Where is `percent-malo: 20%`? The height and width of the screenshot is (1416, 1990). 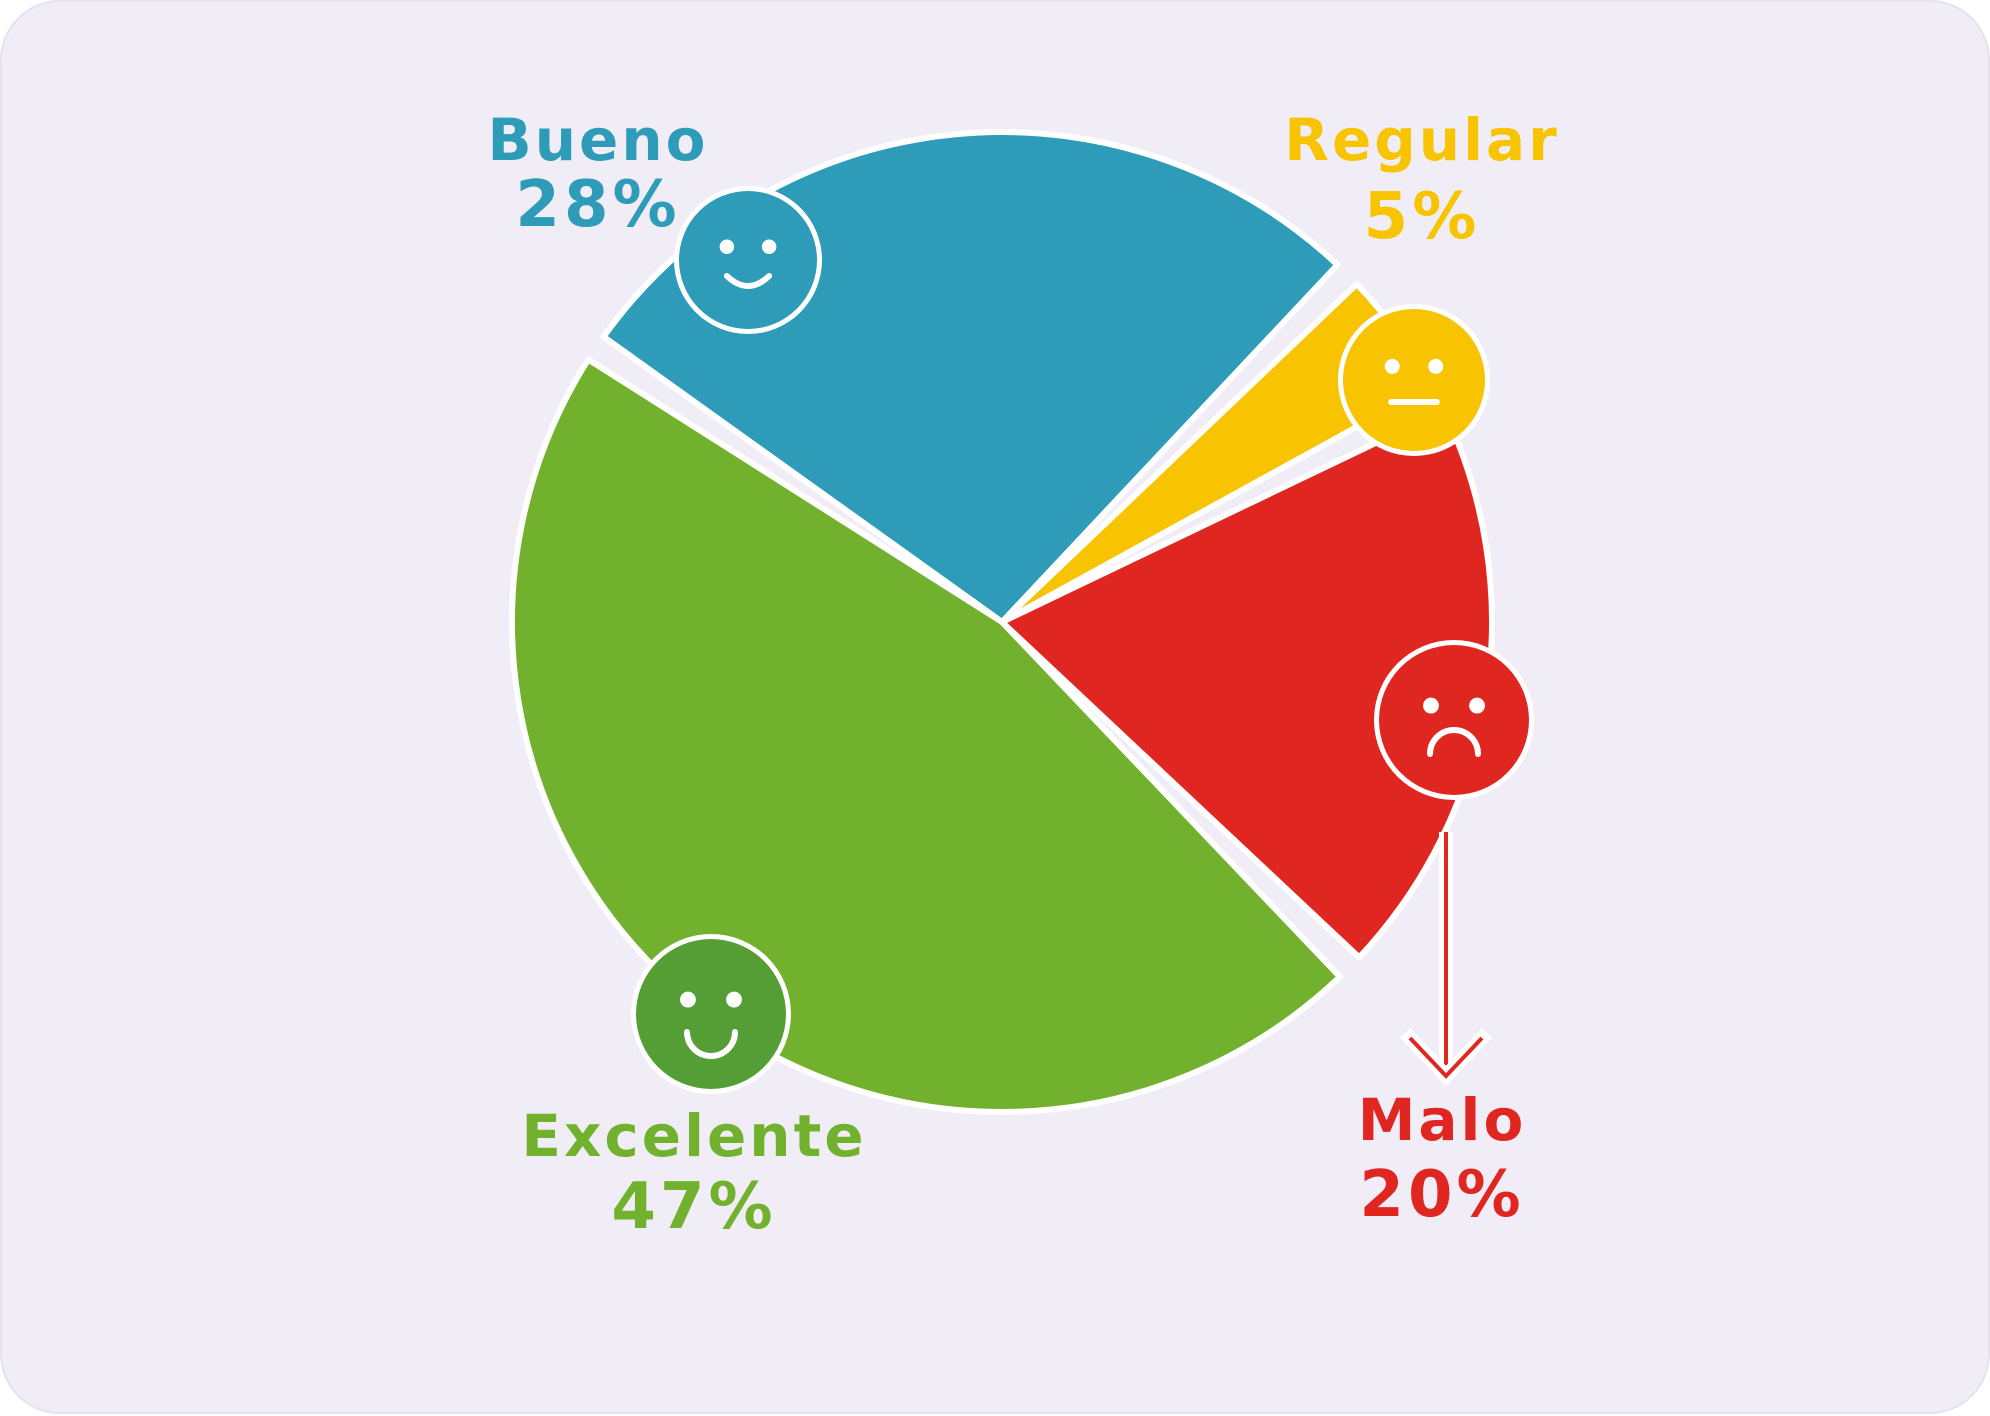
percent-malo: 20% is located at coordinates (1441, 1195).